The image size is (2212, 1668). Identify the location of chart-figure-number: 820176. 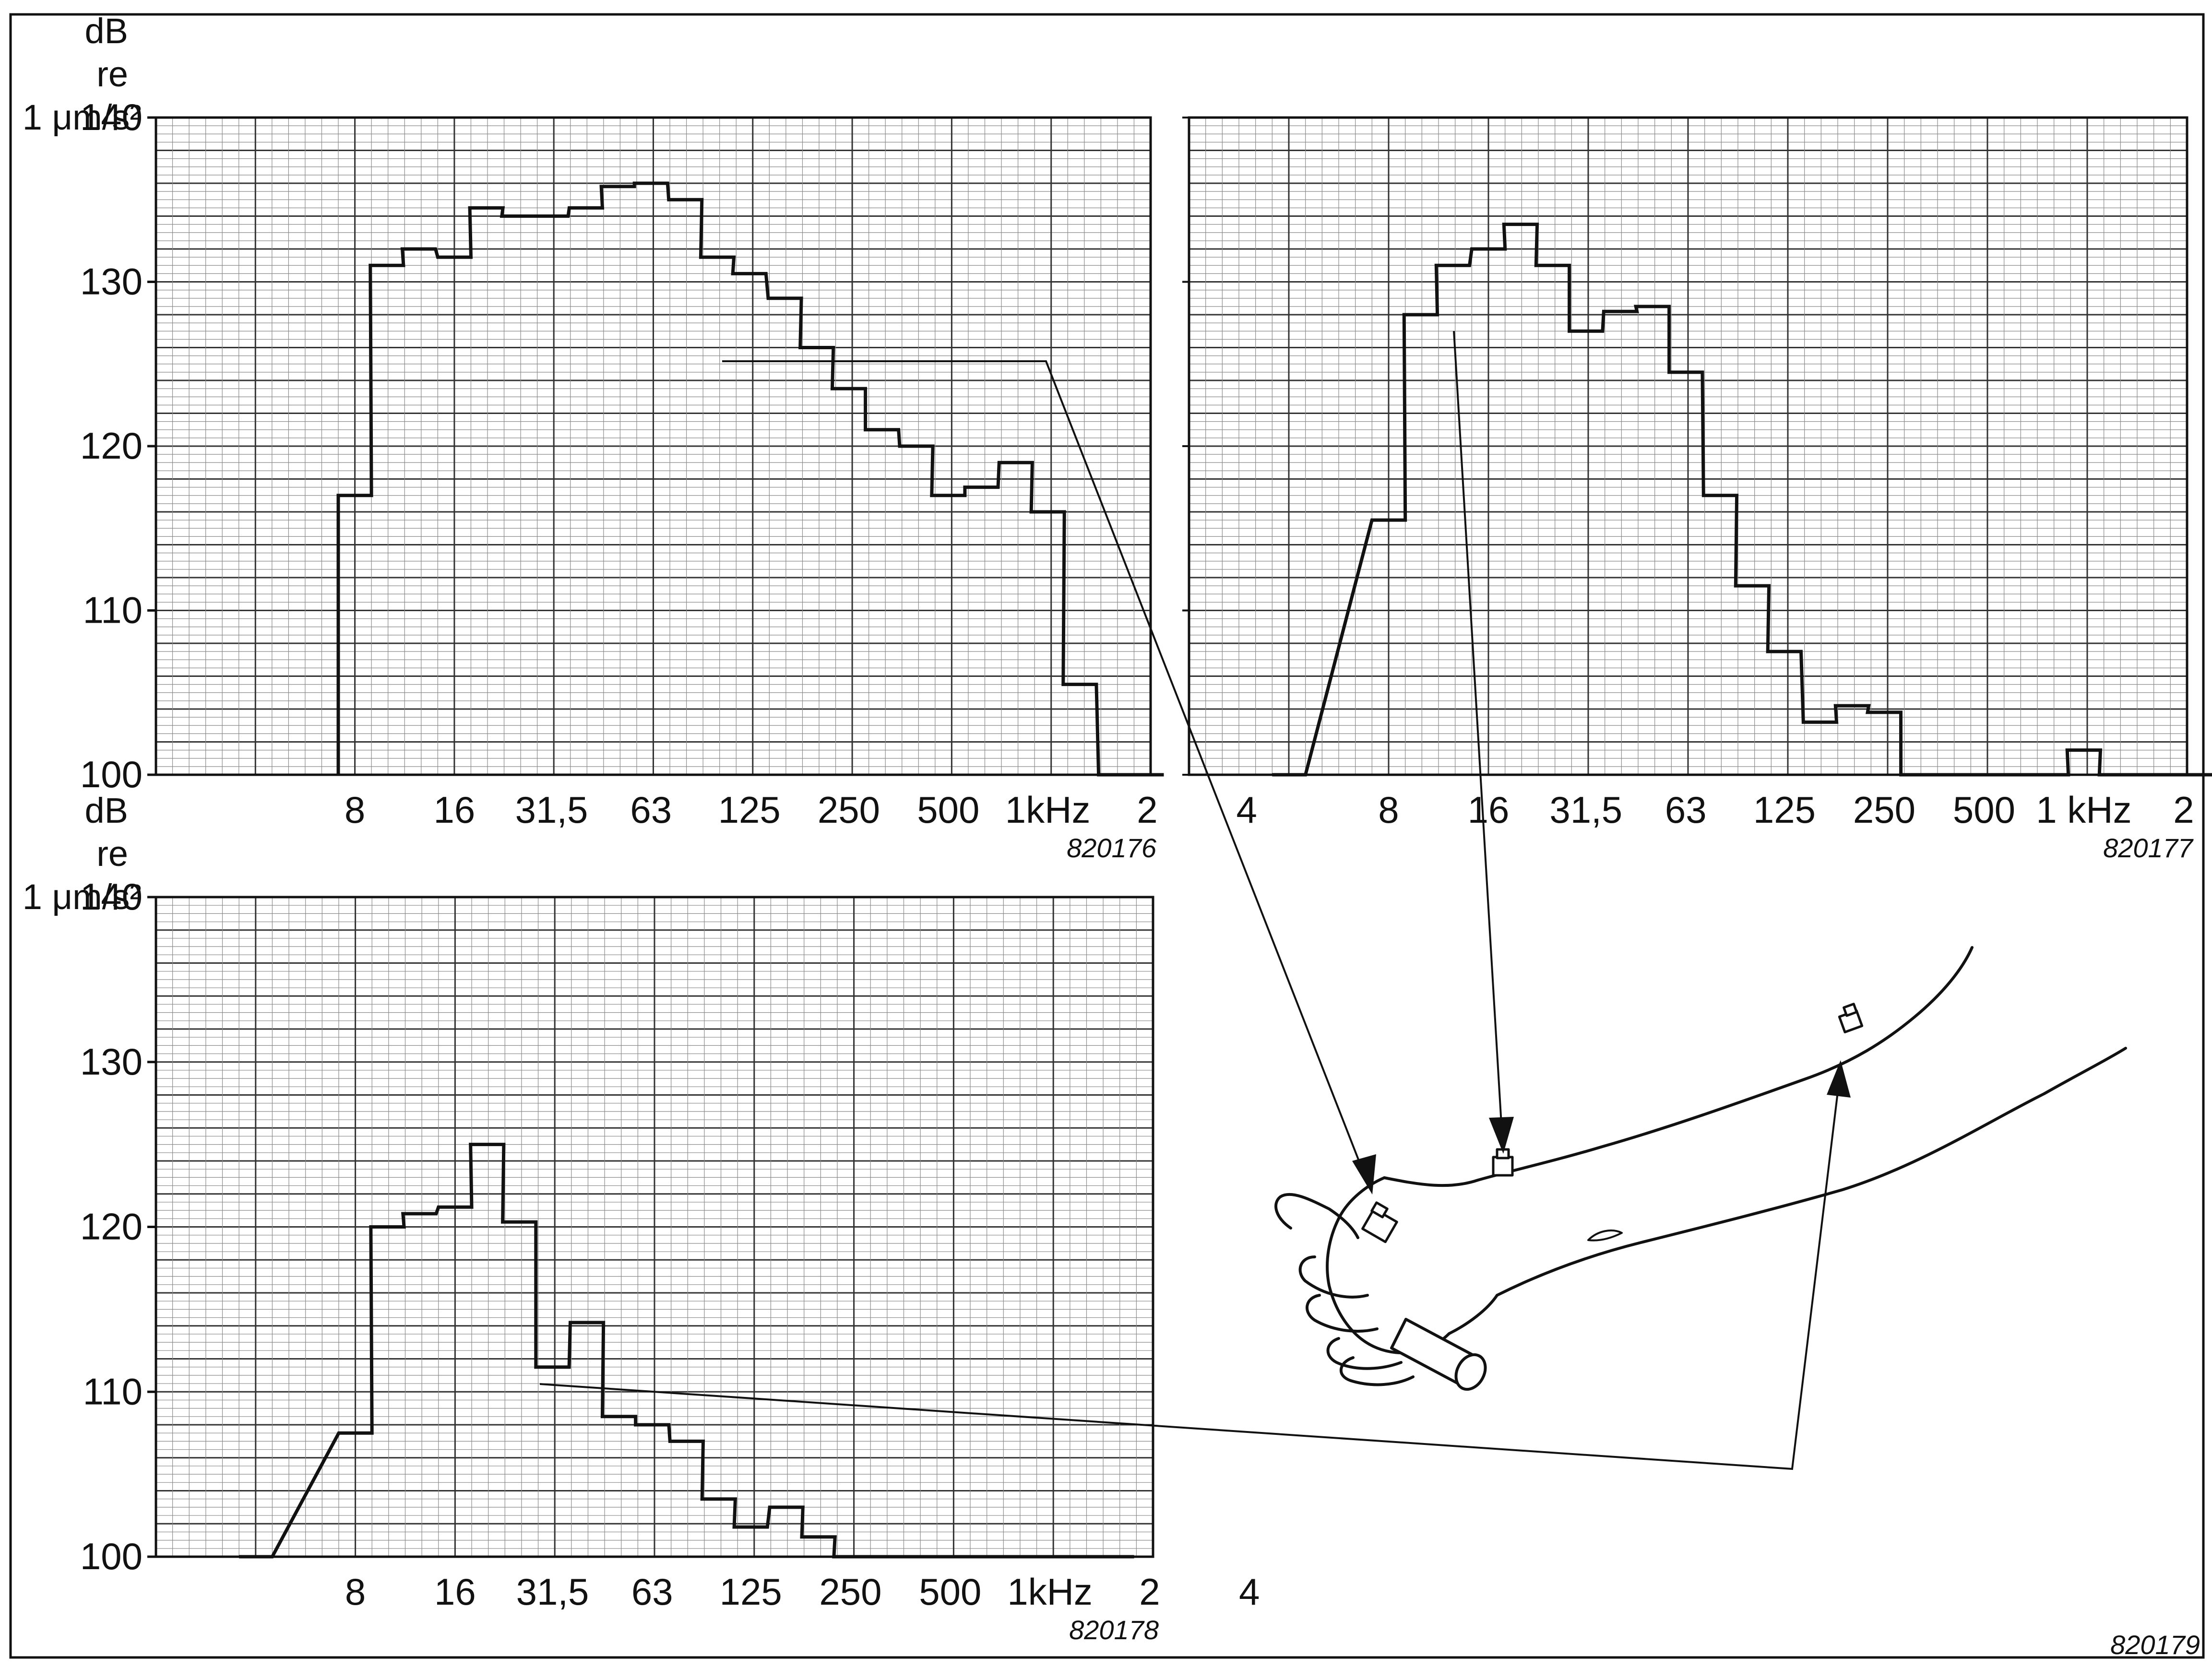
(1112, 848).